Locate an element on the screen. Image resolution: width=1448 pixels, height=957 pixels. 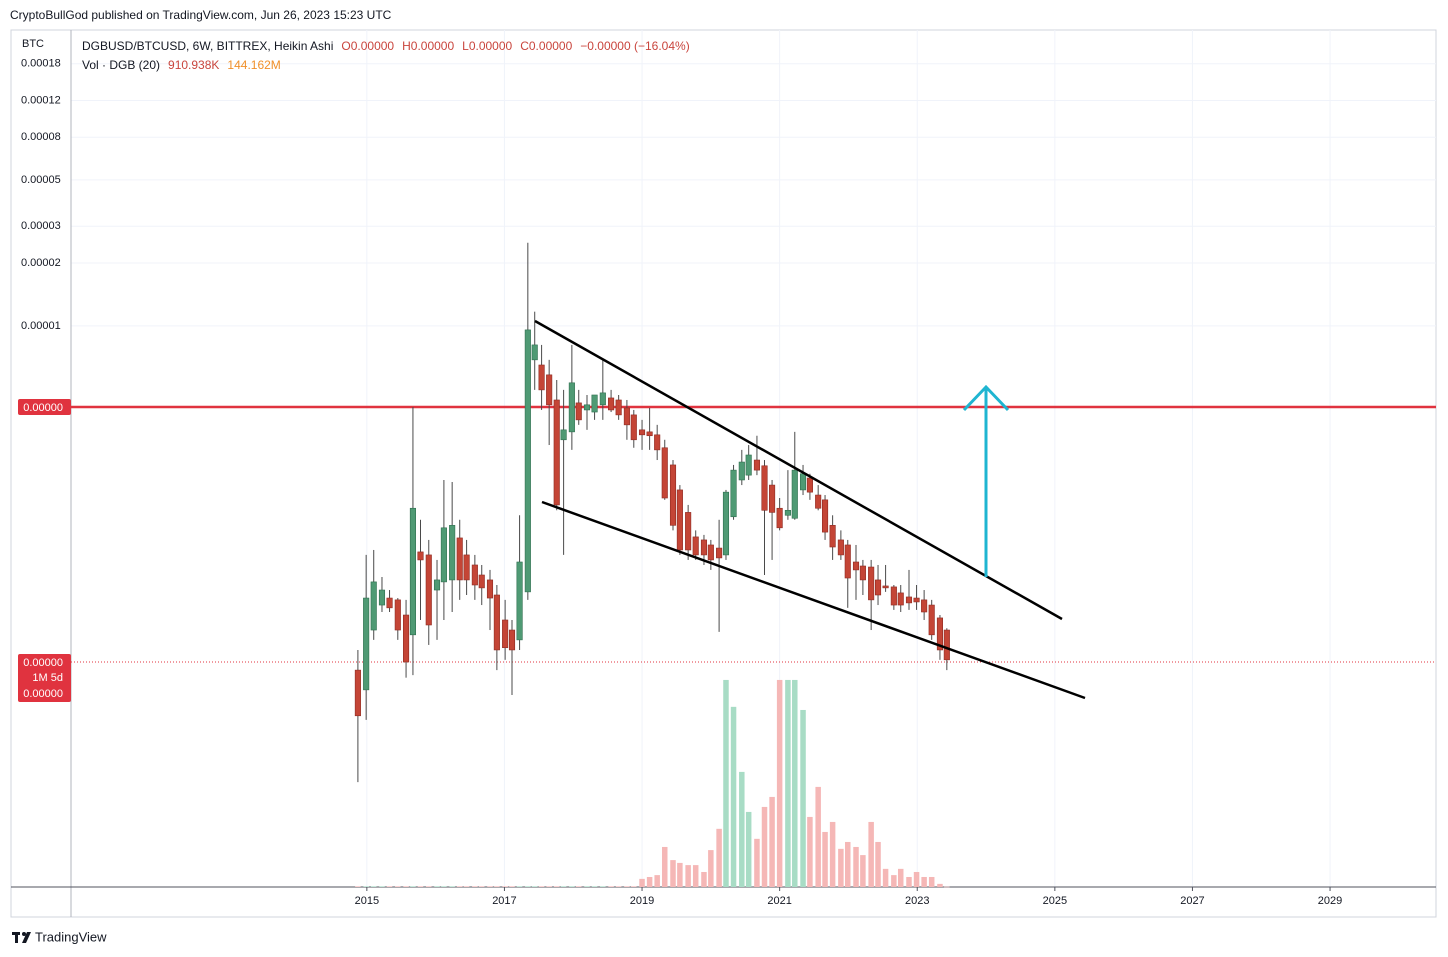
price-level-label: 0.00000 is located at coordinates (43, 408).